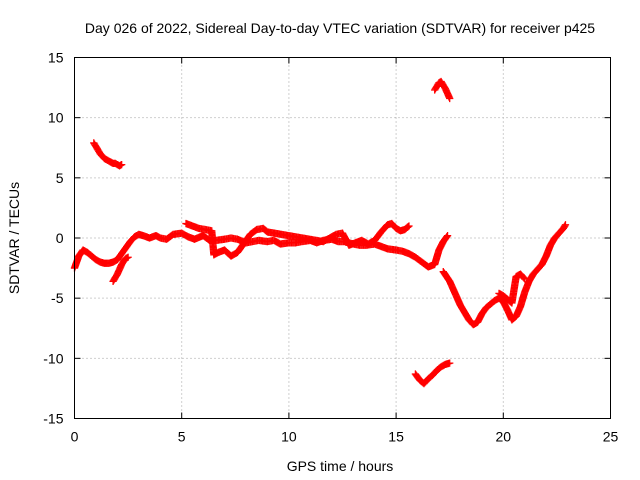 The height and width of the screenshot is (480, 640). Describe the element at coordinates (120, 269) in the screenshot. I see `series-morning-dip` at that location.